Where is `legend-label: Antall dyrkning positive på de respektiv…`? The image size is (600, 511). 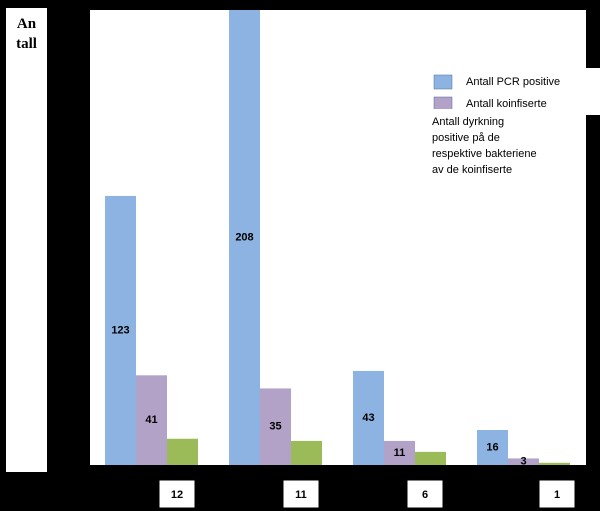
legend-label: Antall dyrkning positive på de respektiv… is located at coordinates (484, 146).